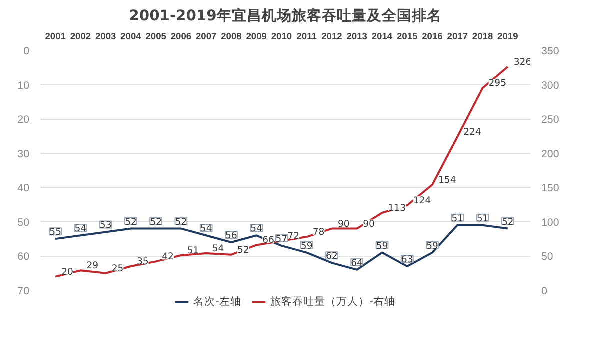 The width and height of the screenshot is (600, 337). I want to click on data-label: 124, so click(422, 200).